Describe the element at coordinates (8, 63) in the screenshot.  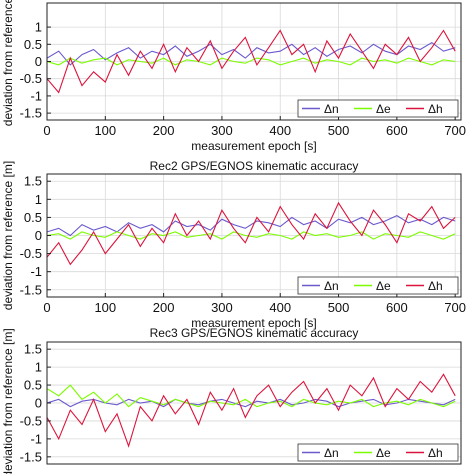
I see `y-axis-label: deviation from reference` at that location.